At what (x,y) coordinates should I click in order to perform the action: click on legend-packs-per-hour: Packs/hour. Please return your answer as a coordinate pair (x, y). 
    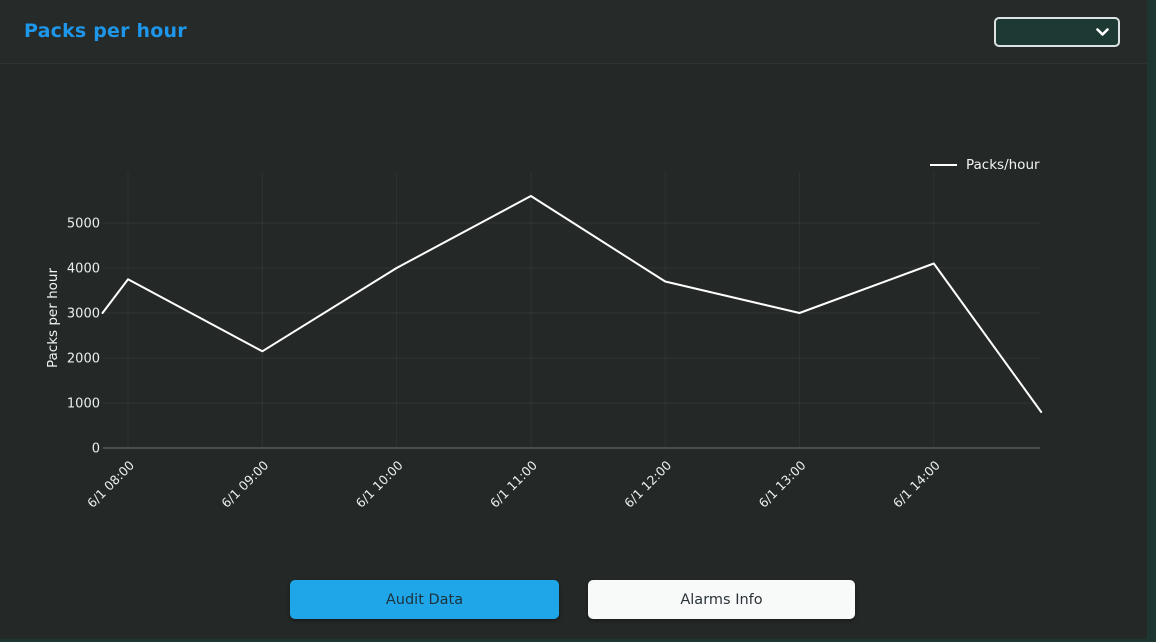
    Looking at the image, I should click on (985, 165).